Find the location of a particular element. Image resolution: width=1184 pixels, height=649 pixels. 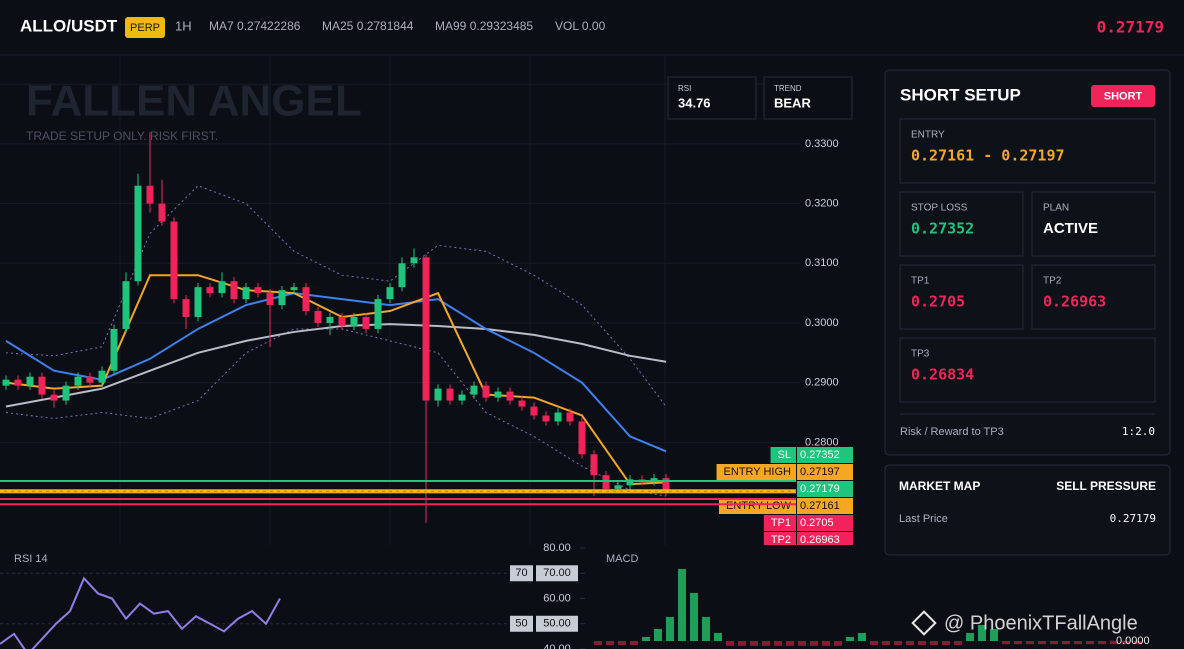

last-price: 0.27179 is located at coordinates (1130, 27).